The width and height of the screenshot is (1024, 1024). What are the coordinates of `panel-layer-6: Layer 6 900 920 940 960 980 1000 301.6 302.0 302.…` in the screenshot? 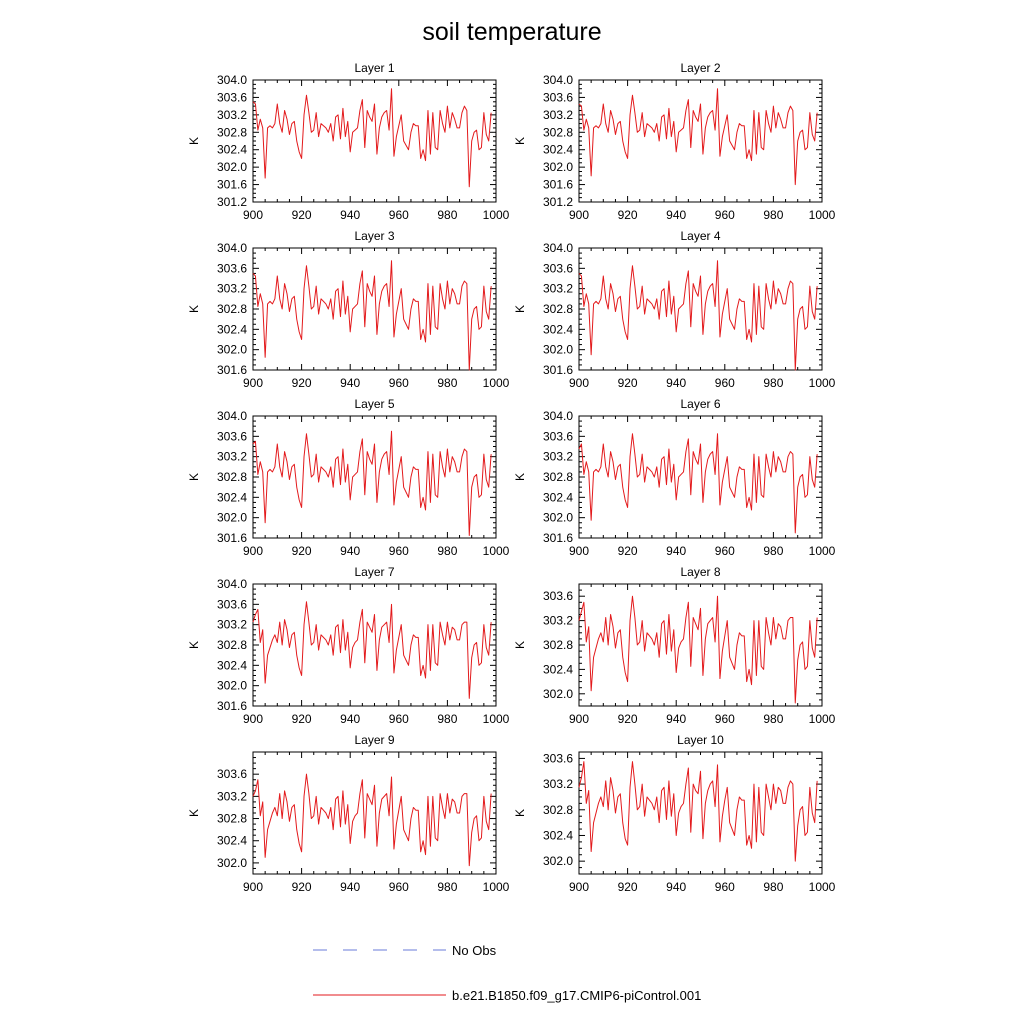 It's located at (674, 477).